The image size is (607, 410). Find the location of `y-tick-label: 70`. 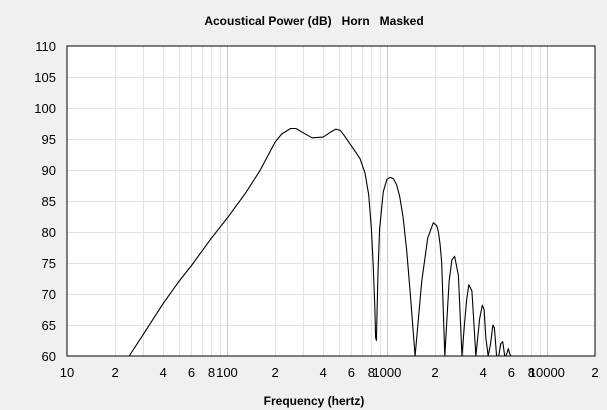

y-tick-label: 70 is located at coordinates (49, 294).